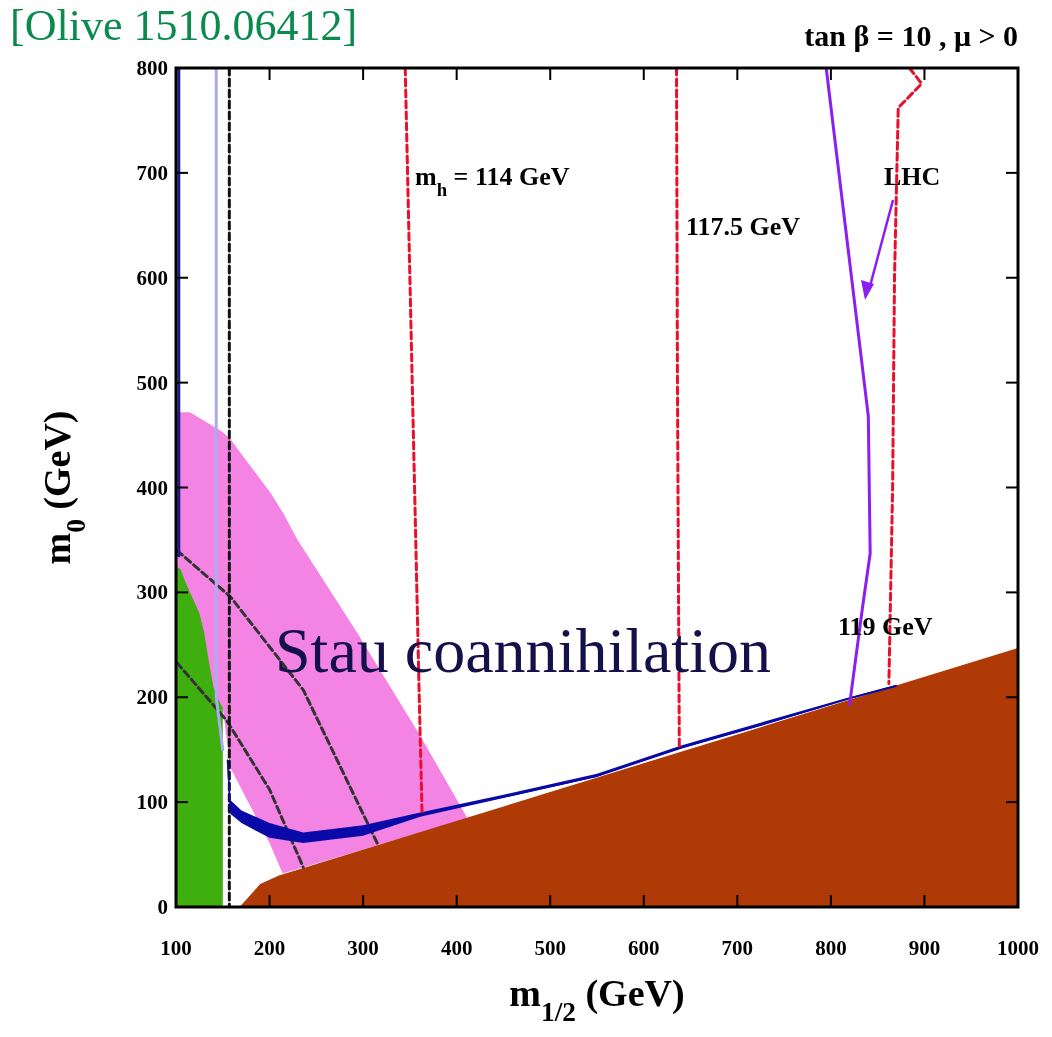  What do you see at coordinates (152, 697) in the screenshot?
I see `y-tick-label: 200` at bounding box center [152, 697].